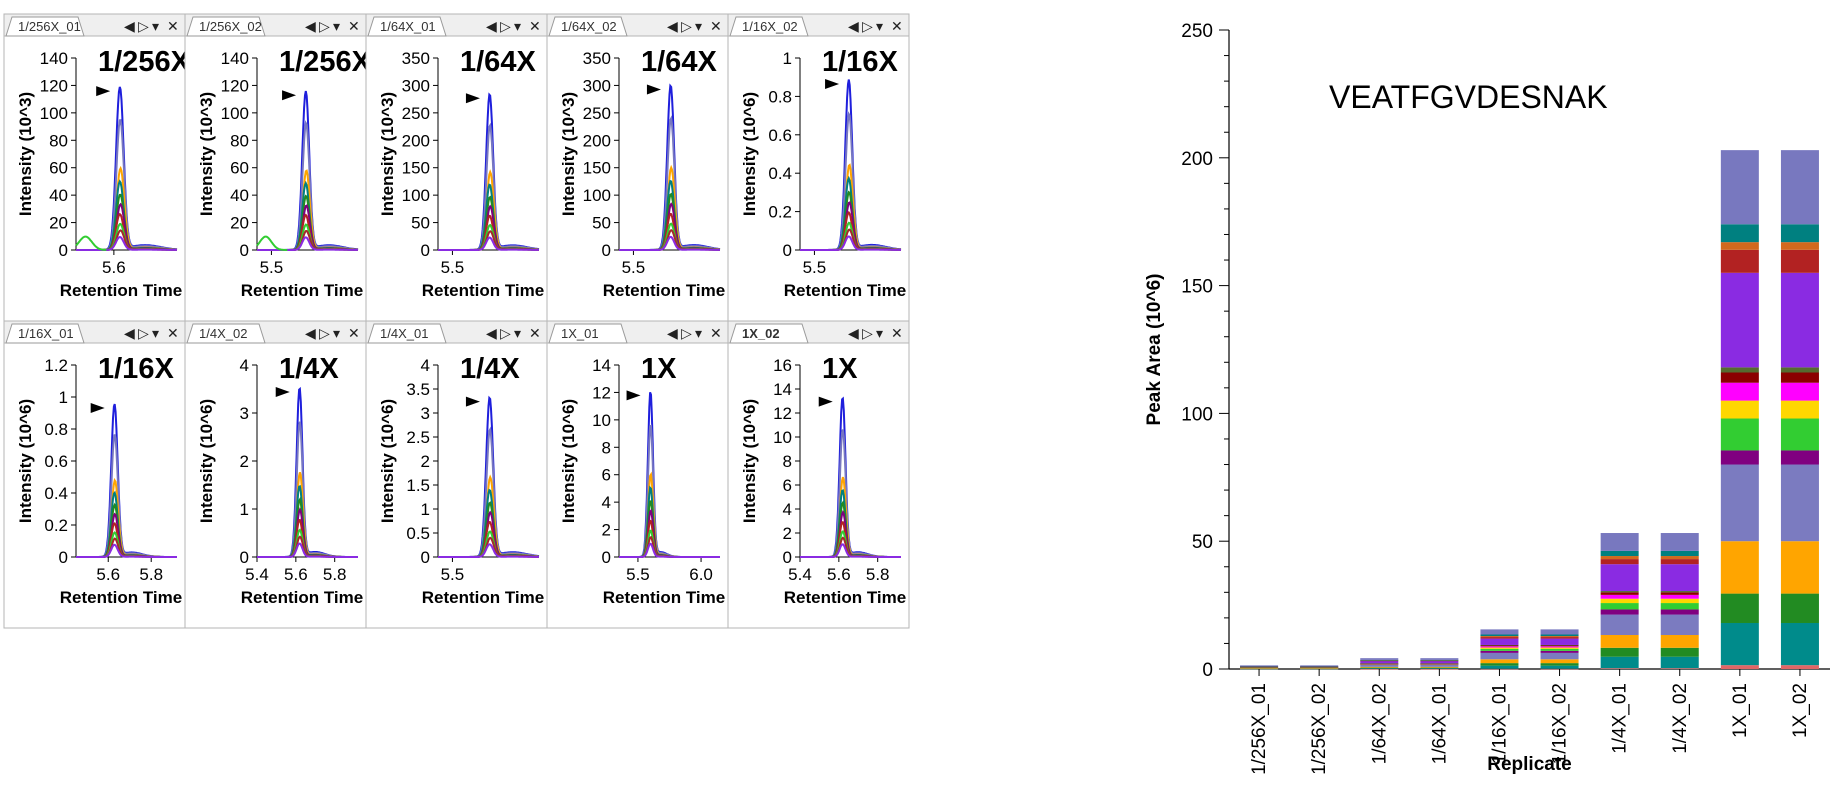 This screenshot has width=1844, height=787. What do you see at coordinates (404, 333) in the screenshot?
I see `panel-tab-label: 1/4X_01` at bounding box center [404, 333].